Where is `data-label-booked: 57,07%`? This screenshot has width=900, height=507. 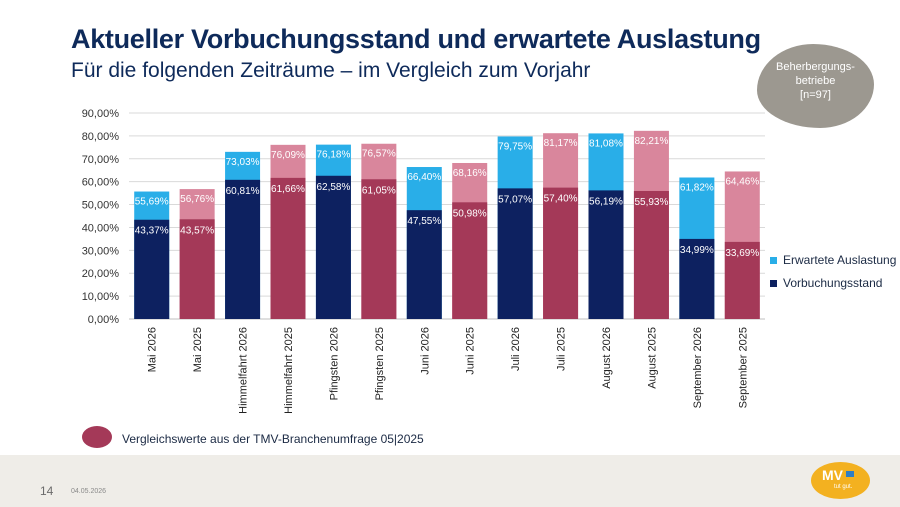
data-label-booked: 57,07% is located at coordinates (515, 199).